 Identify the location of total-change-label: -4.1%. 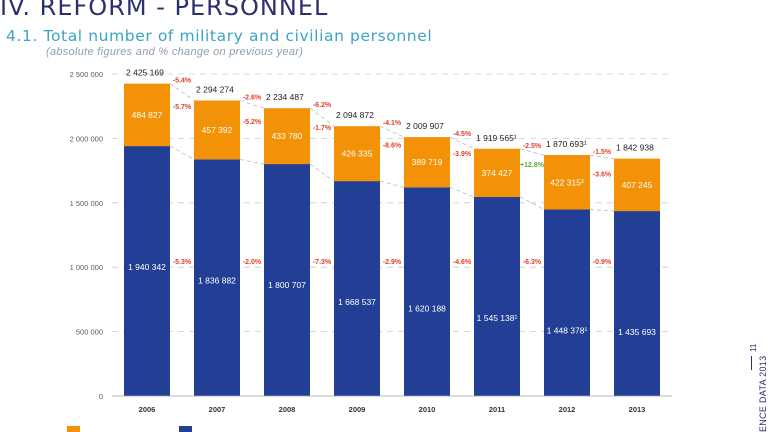
(392, 123).